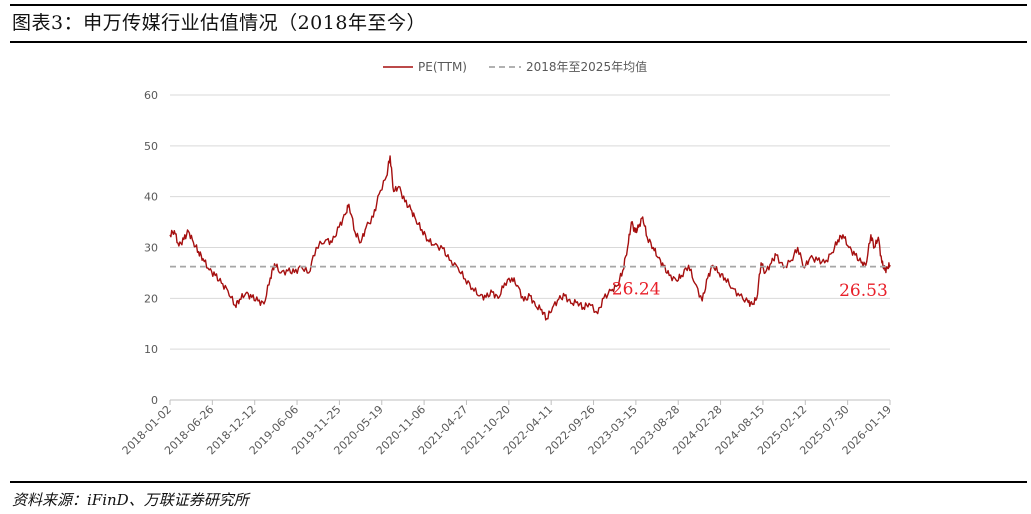  Describe the element at coordinates (518, 5) in the screenshot. I see `title-top-rule` at that location.